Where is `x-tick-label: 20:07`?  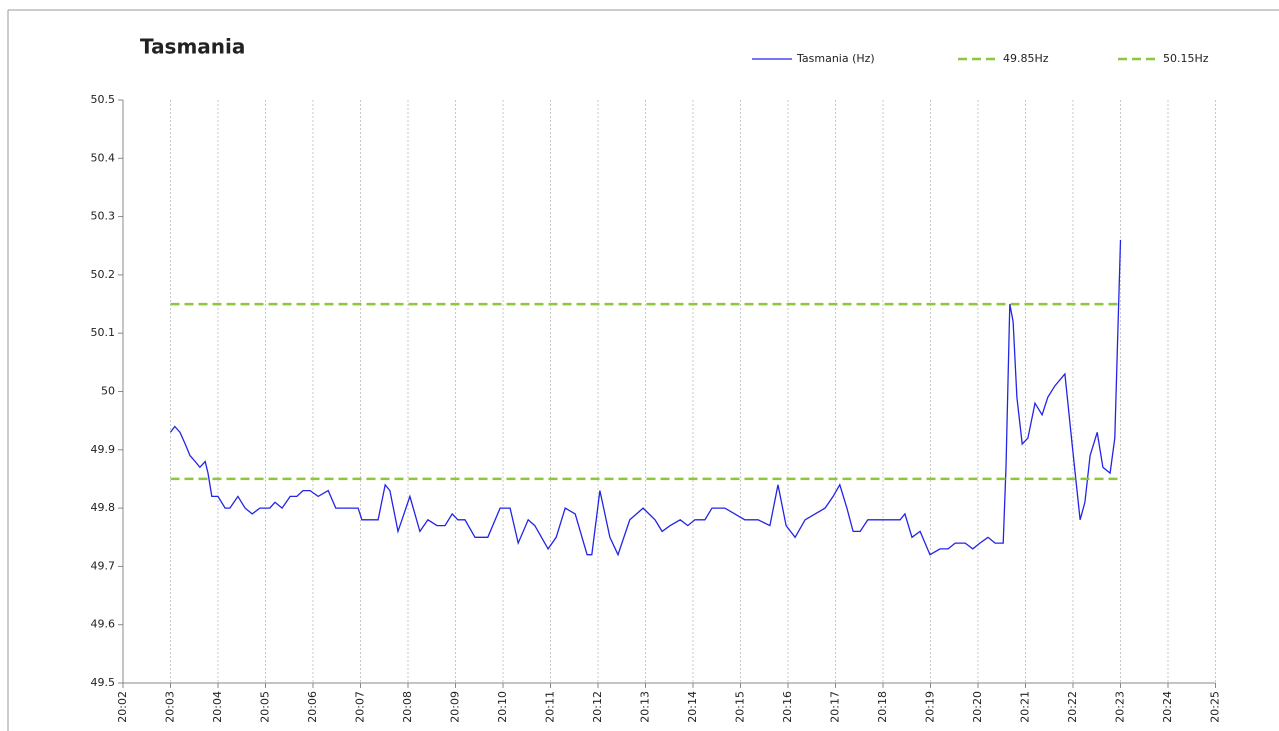 x-tick-label: 20:07 is located at coordinates (360, 707).